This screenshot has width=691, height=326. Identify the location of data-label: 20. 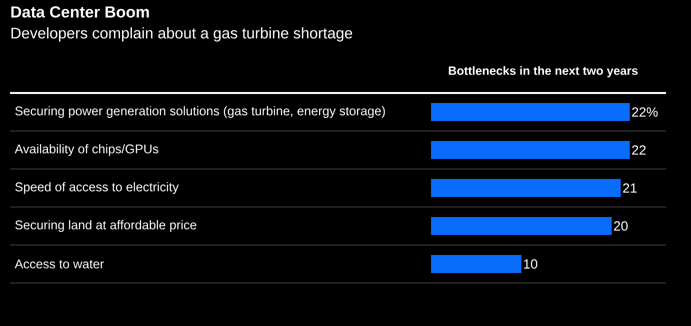
(621, 226).